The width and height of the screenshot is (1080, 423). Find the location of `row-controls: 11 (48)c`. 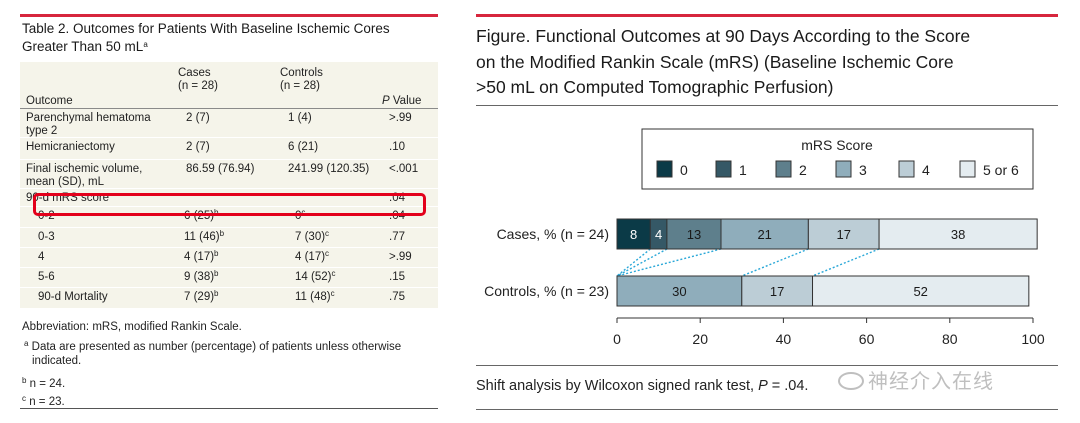

row-controls: 11 (48)c is located at coordinates (315, 296).